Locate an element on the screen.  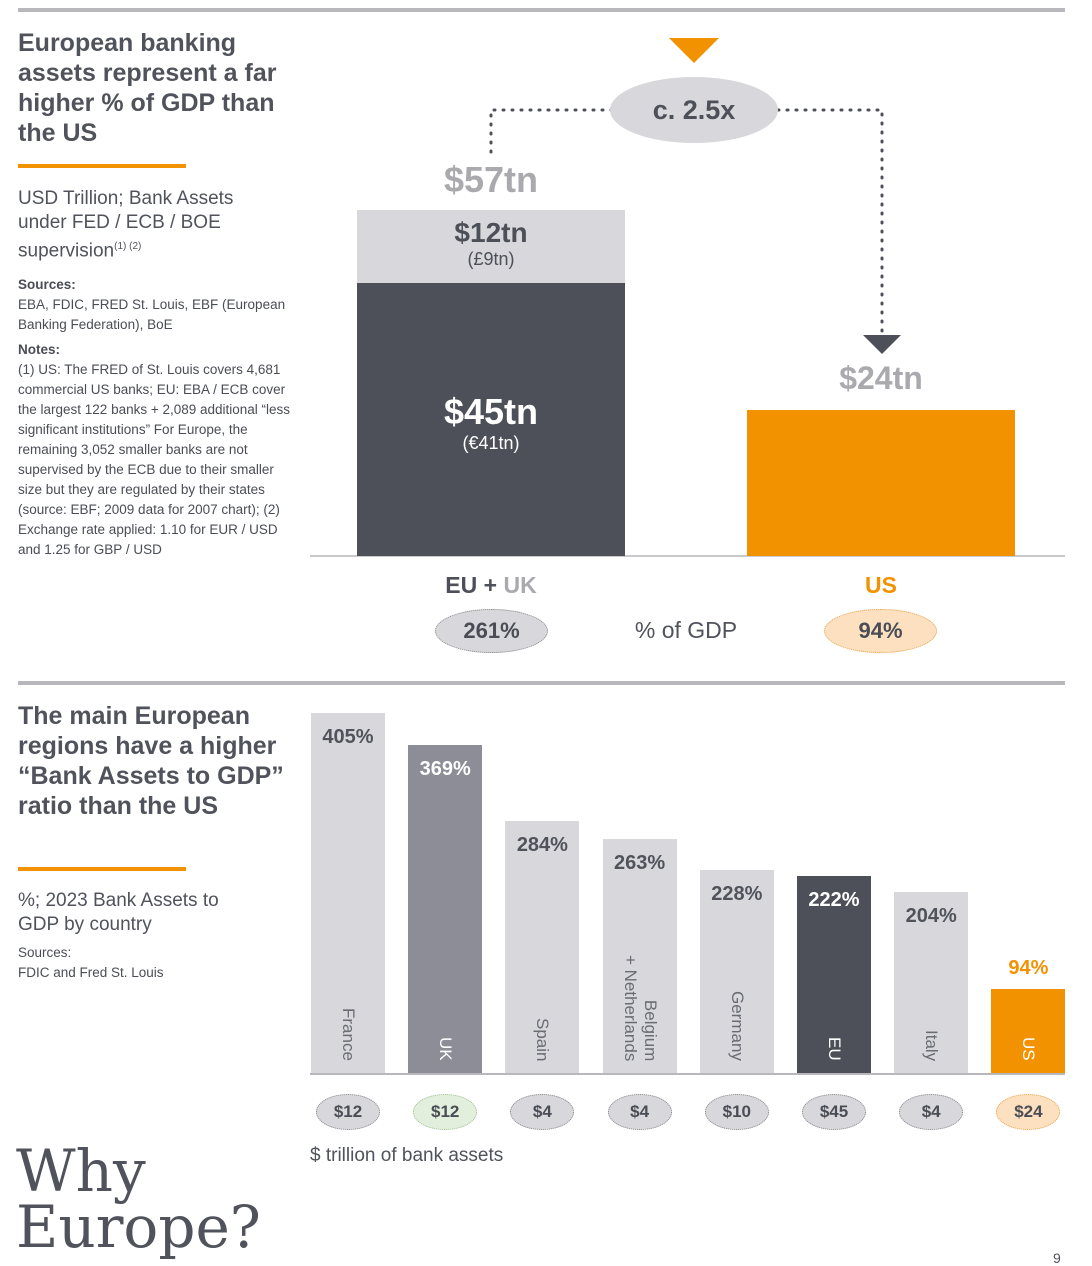
gdp-label: % of GDP is located at coordinates (686, 630).